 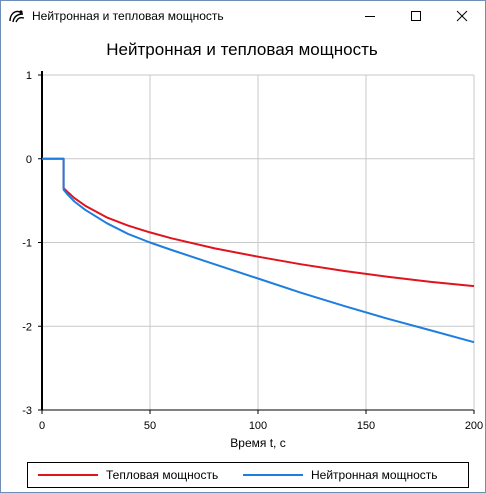 I want to click on x-tick-label-4: 200, so click(x=474, y=426).